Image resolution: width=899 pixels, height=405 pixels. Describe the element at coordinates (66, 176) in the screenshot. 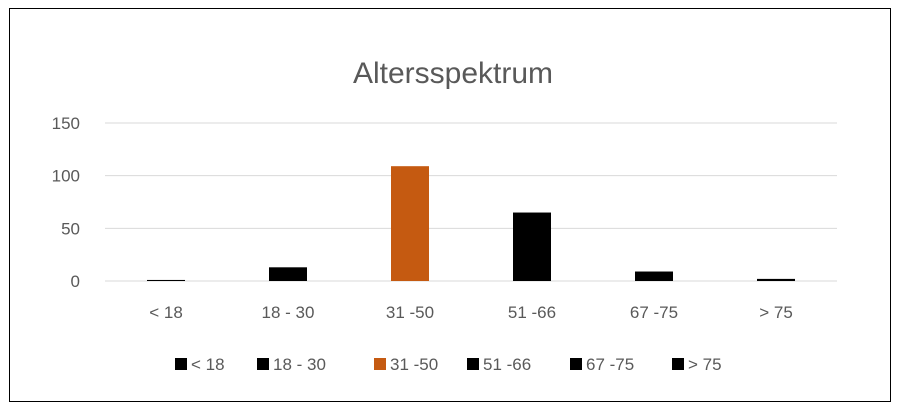

I see `y-tick-label: 100` at that location.